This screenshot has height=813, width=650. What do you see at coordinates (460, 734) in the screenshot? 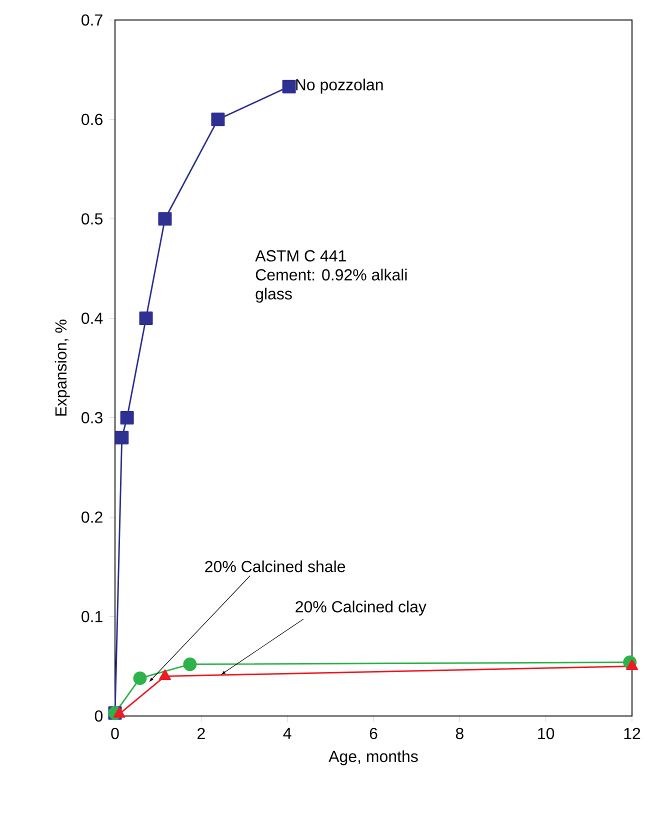
I see `x-tick-label: 8` at bounding box center [460, 734].